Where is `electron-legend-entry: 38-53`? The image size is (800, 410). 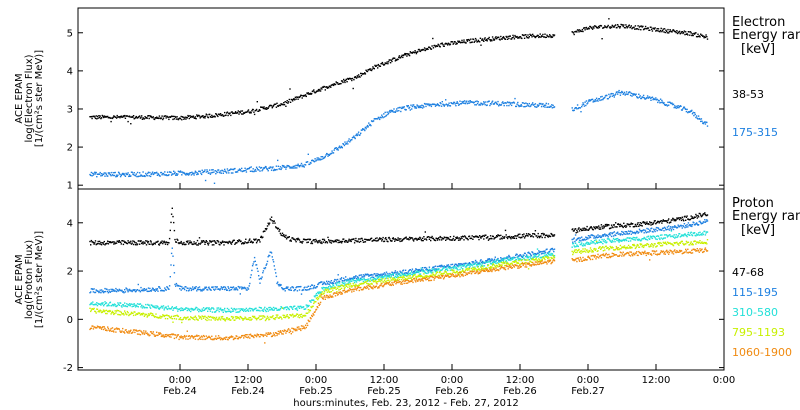
electron-legend-entry: 38-53 is located at coordinates (748, 94).